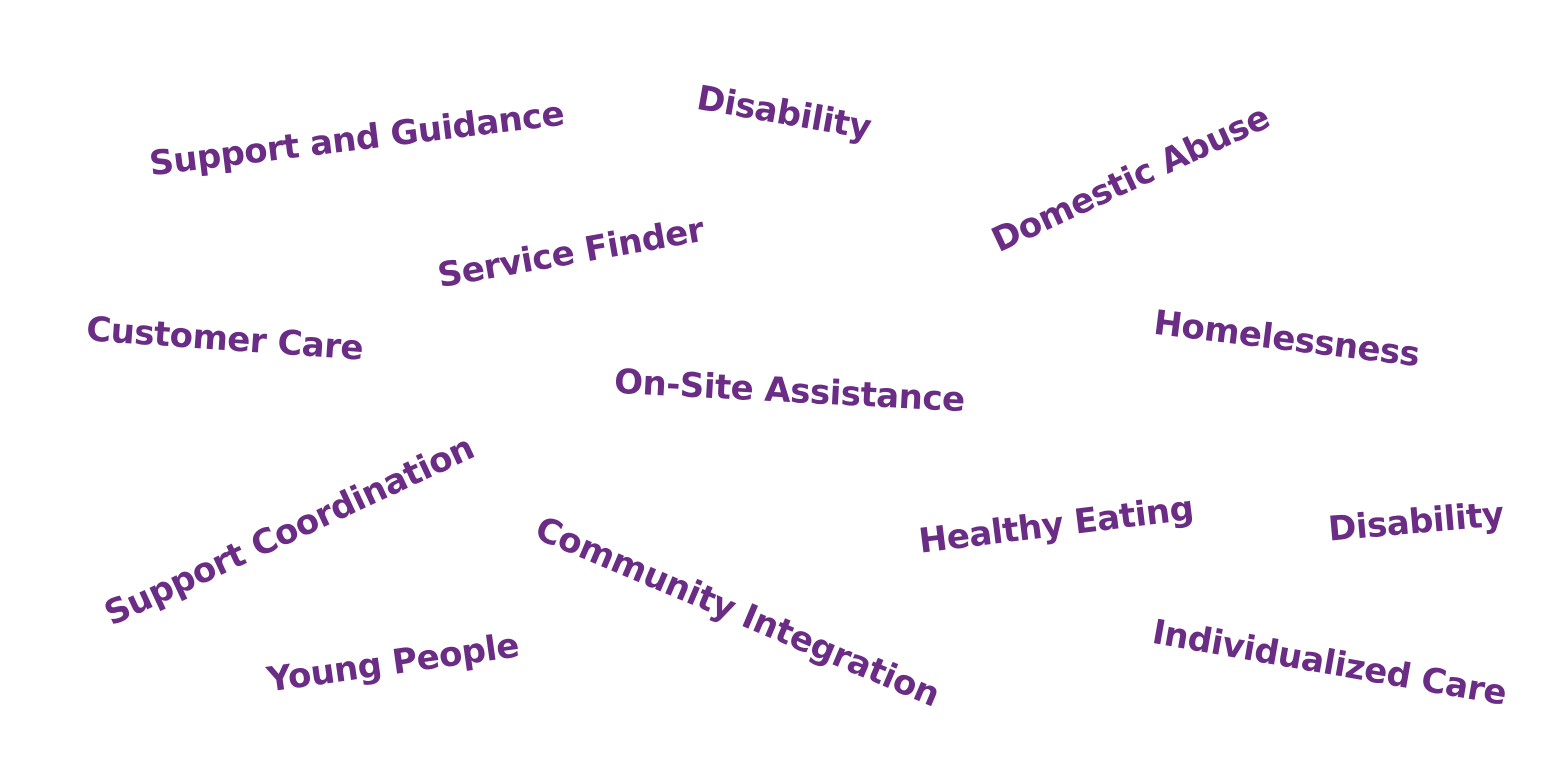 This screenshot has width=1550, height=763. What do you see at coordinates (737, 612) in the screenshot?
I see `word-community-integration: Community Integration` at bounding box center [737, 612].